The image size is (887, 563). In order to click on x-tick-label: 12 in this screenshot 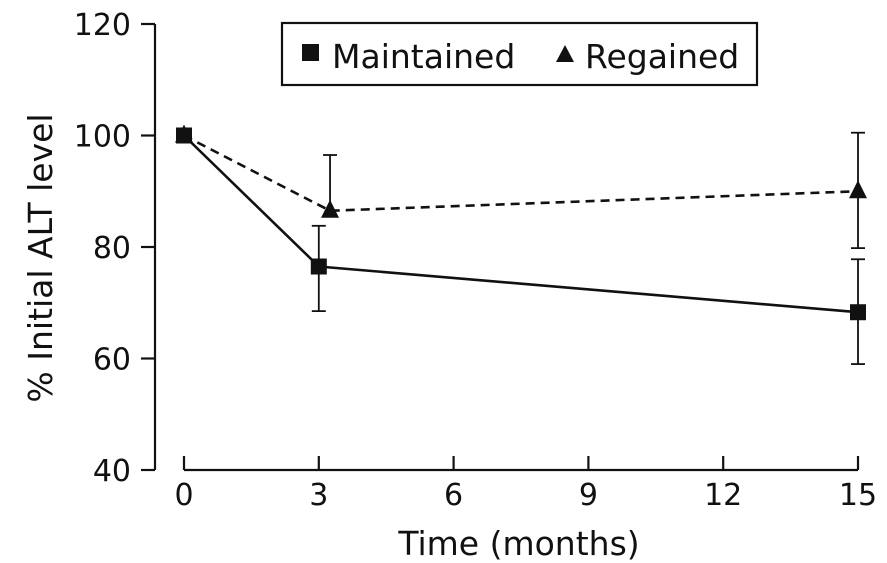, I will do `click(723, 495)`.